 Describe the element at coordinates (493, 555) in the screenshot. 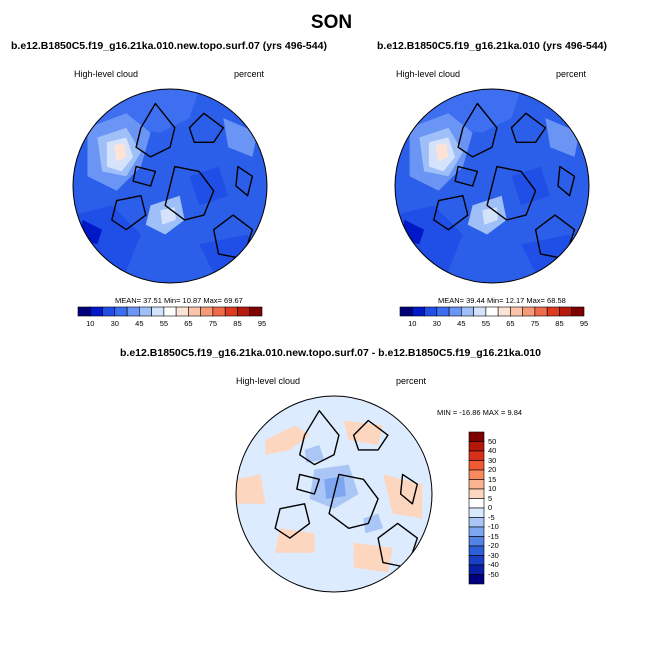

I see `colorbar-3-tick-label: -30` at that location.